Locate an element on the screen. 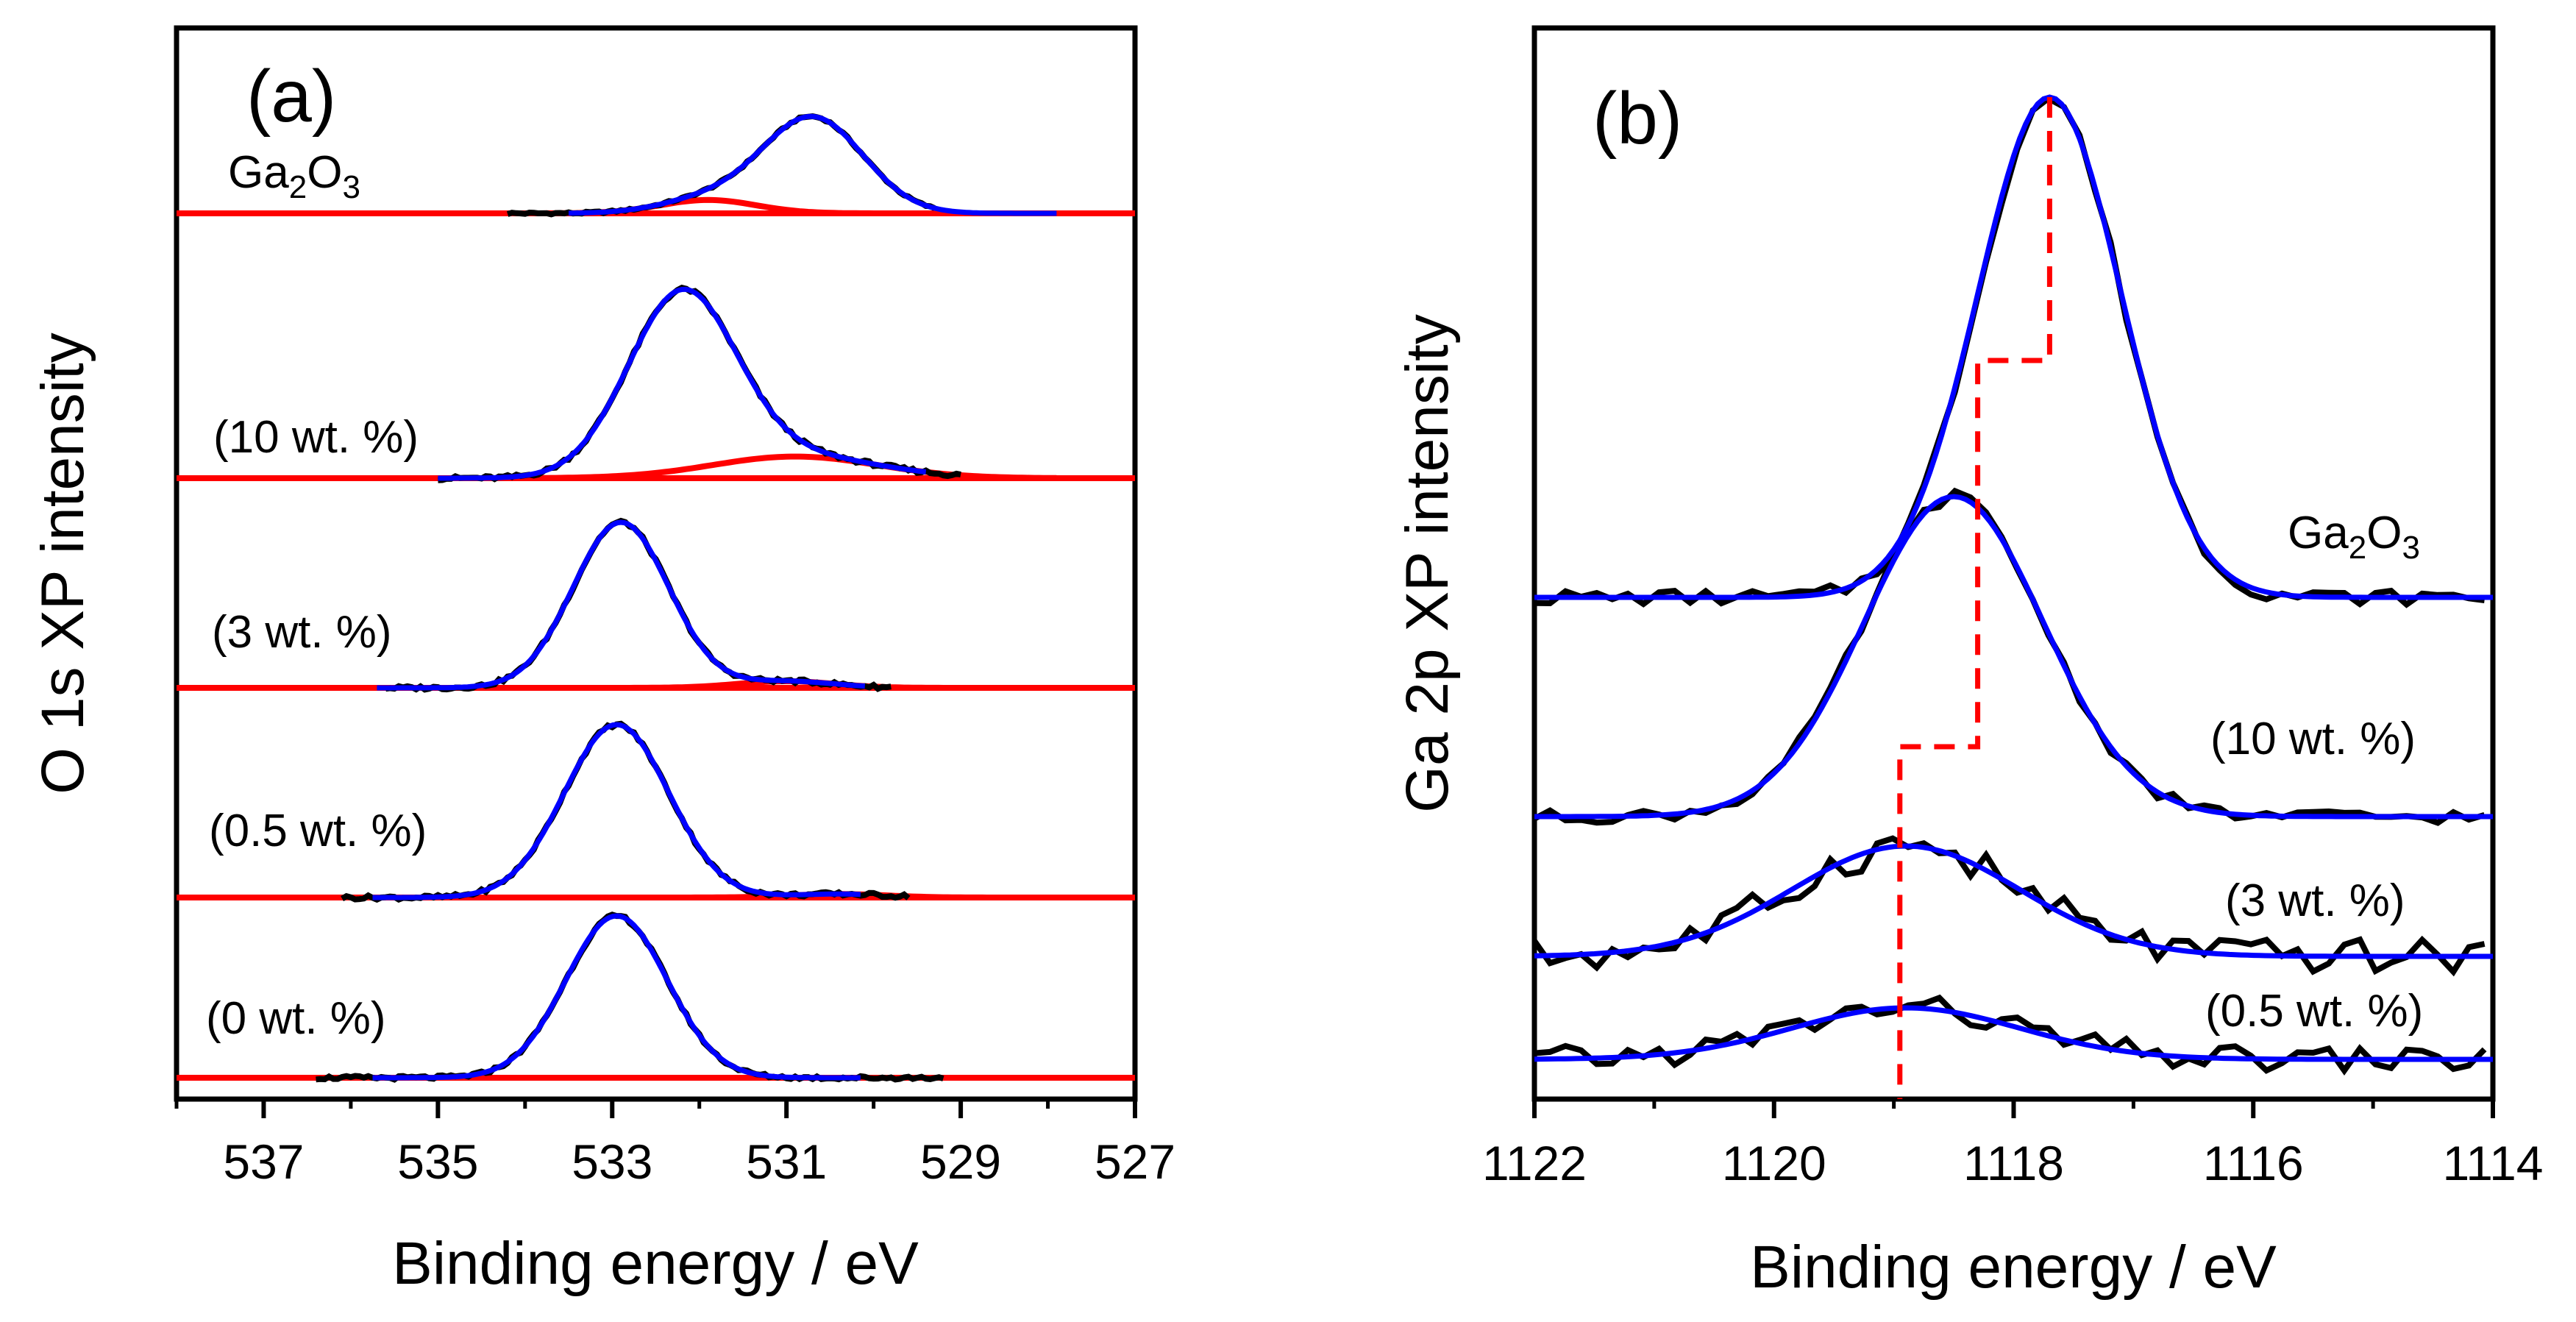 Image resolution: width=2576 pixels, height=1322 pixels. x-tick-label-3: 1116 is located at coordinates (2253, 1163).